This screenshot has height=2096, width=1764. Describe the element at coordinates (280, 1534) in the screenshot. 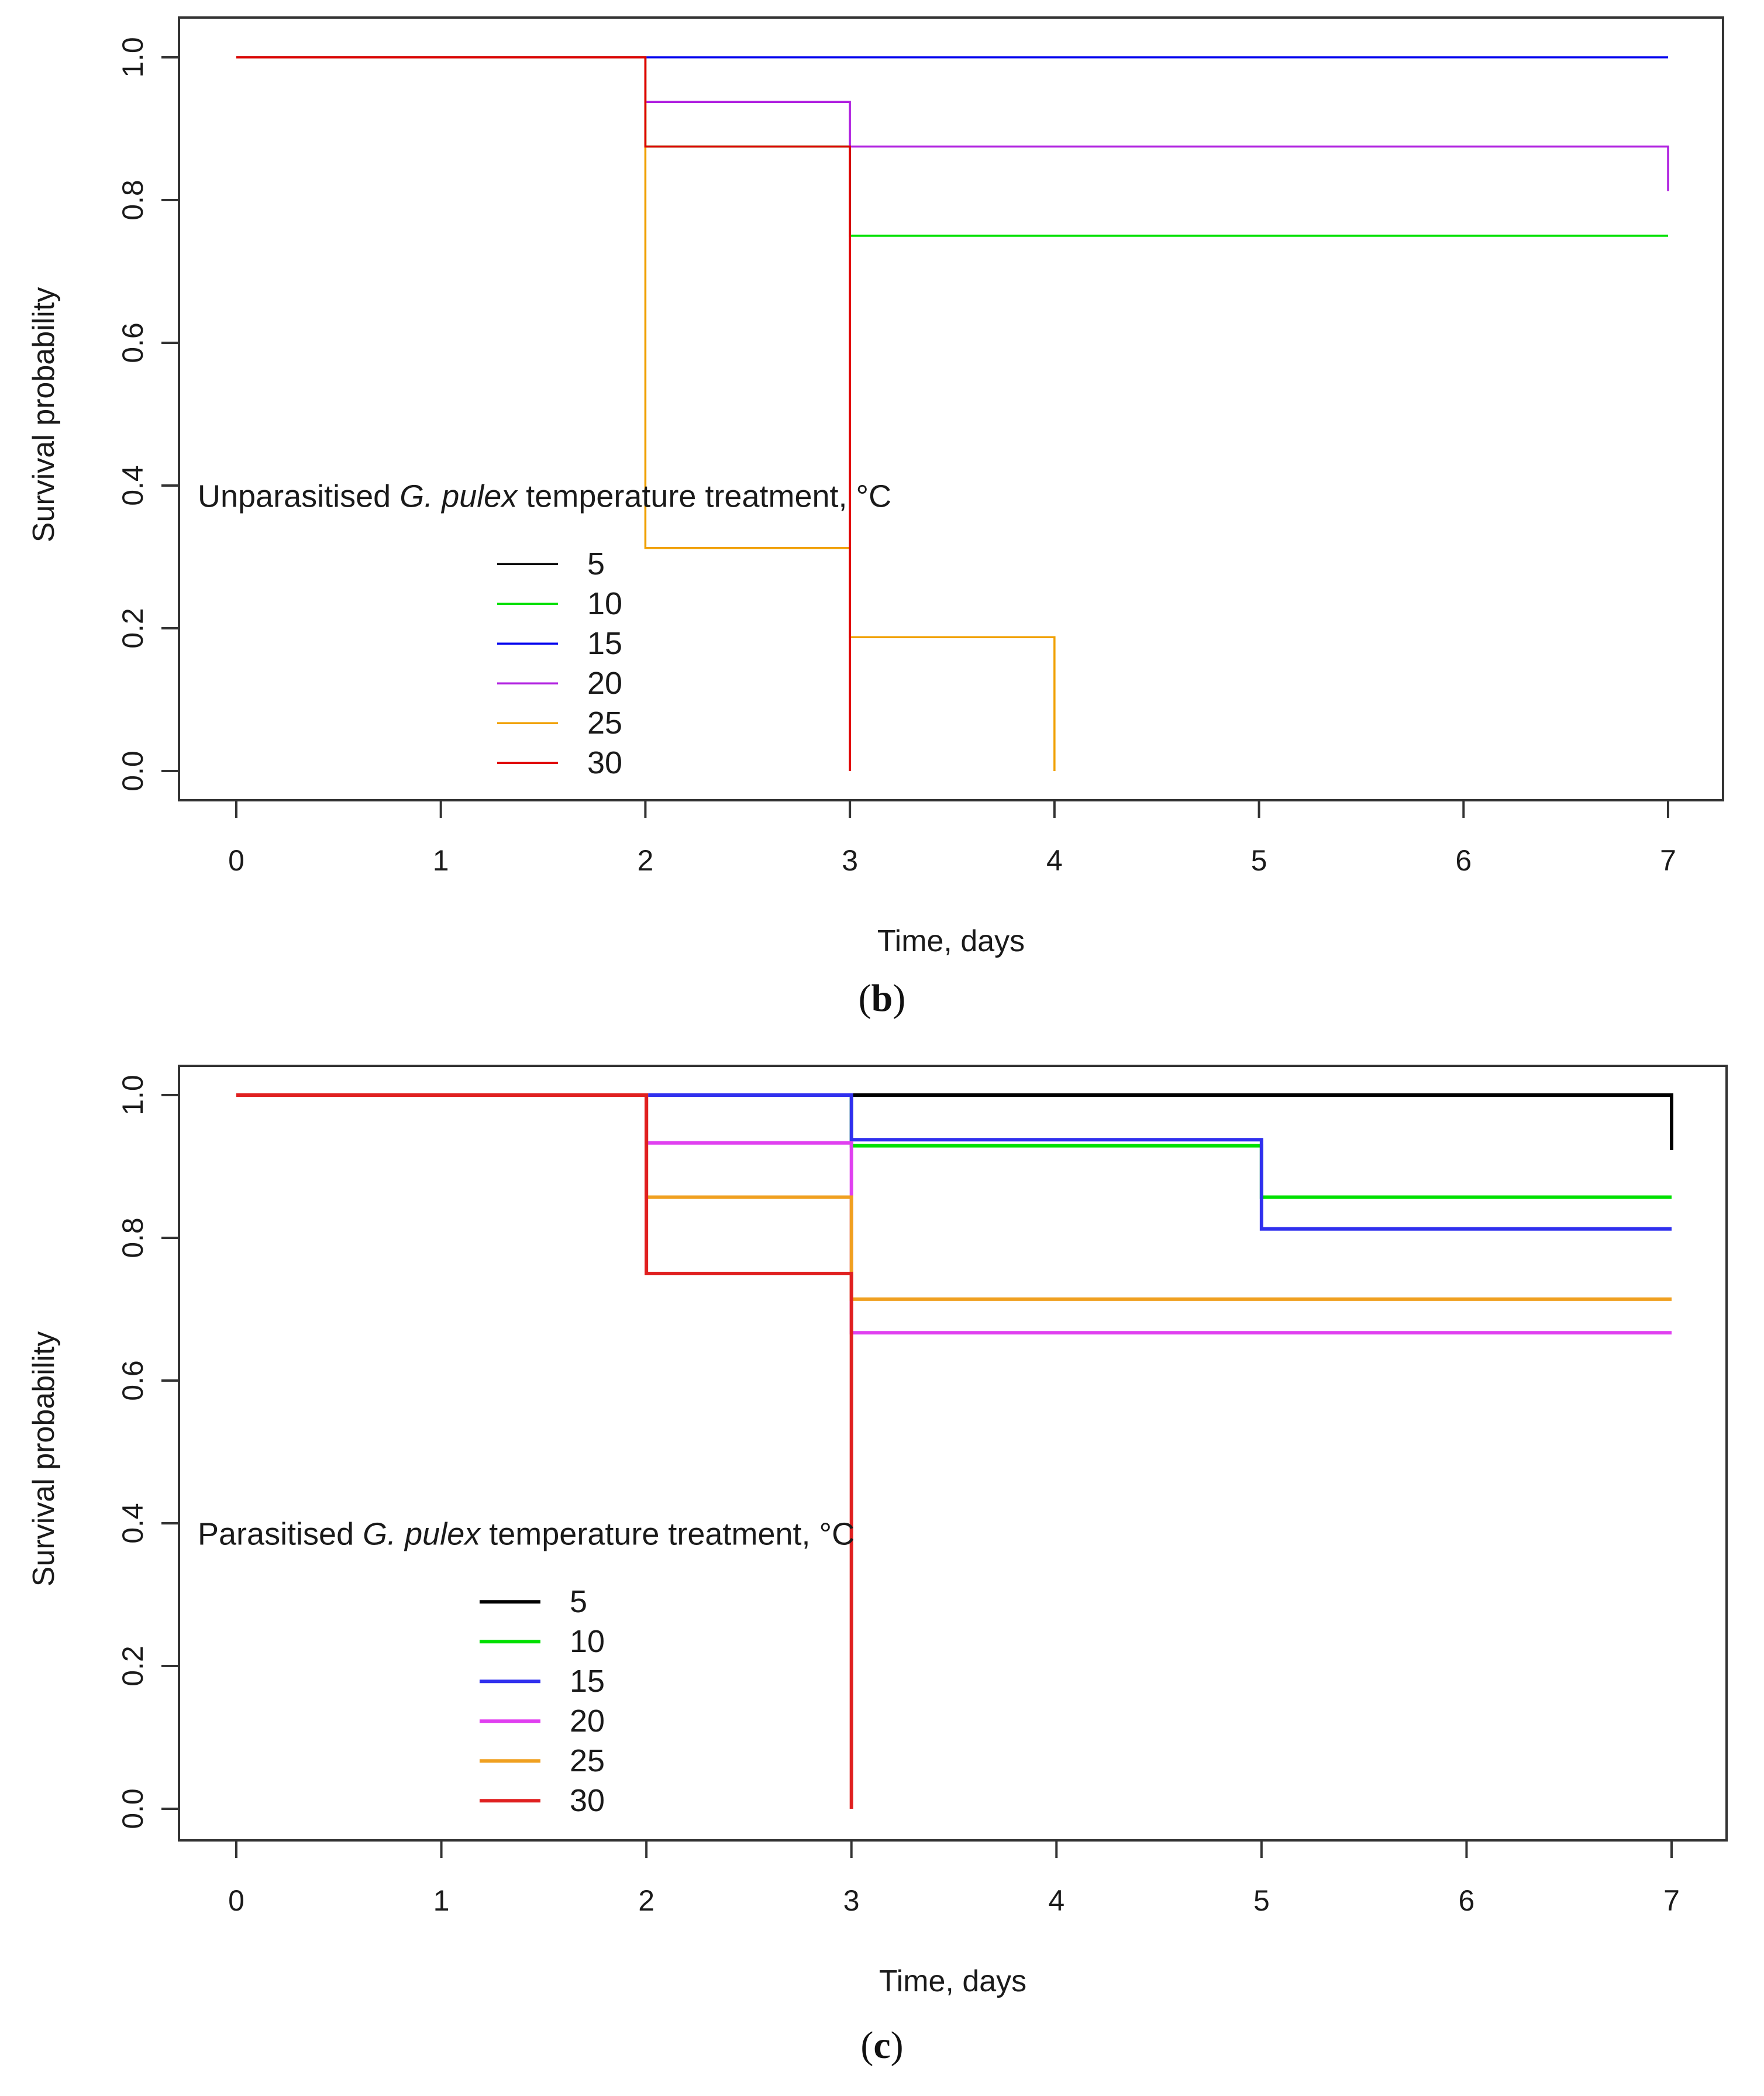

I see `legend-title-prefix: Parasitised` at that location.